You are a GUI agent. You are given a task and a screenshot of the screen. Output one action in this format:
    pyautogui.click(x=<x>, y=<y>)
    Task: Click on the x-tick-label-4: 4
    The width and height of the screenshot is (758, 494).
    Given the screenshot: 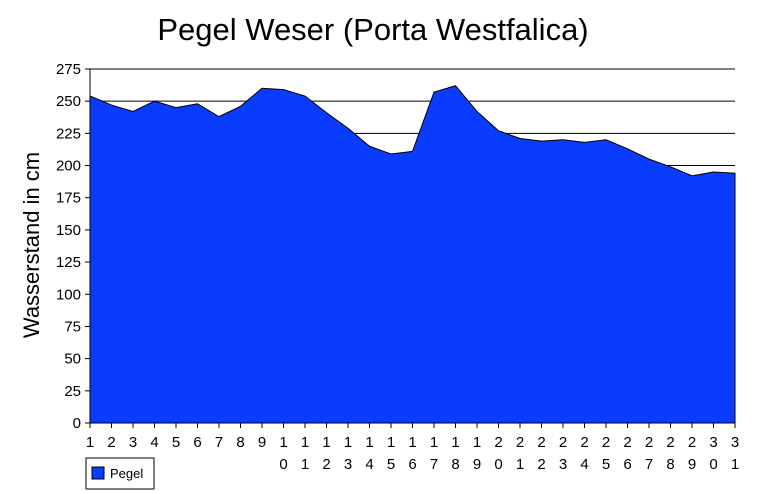 What is the action you would take?
    pyautogui.click(x=154, y=442)
    